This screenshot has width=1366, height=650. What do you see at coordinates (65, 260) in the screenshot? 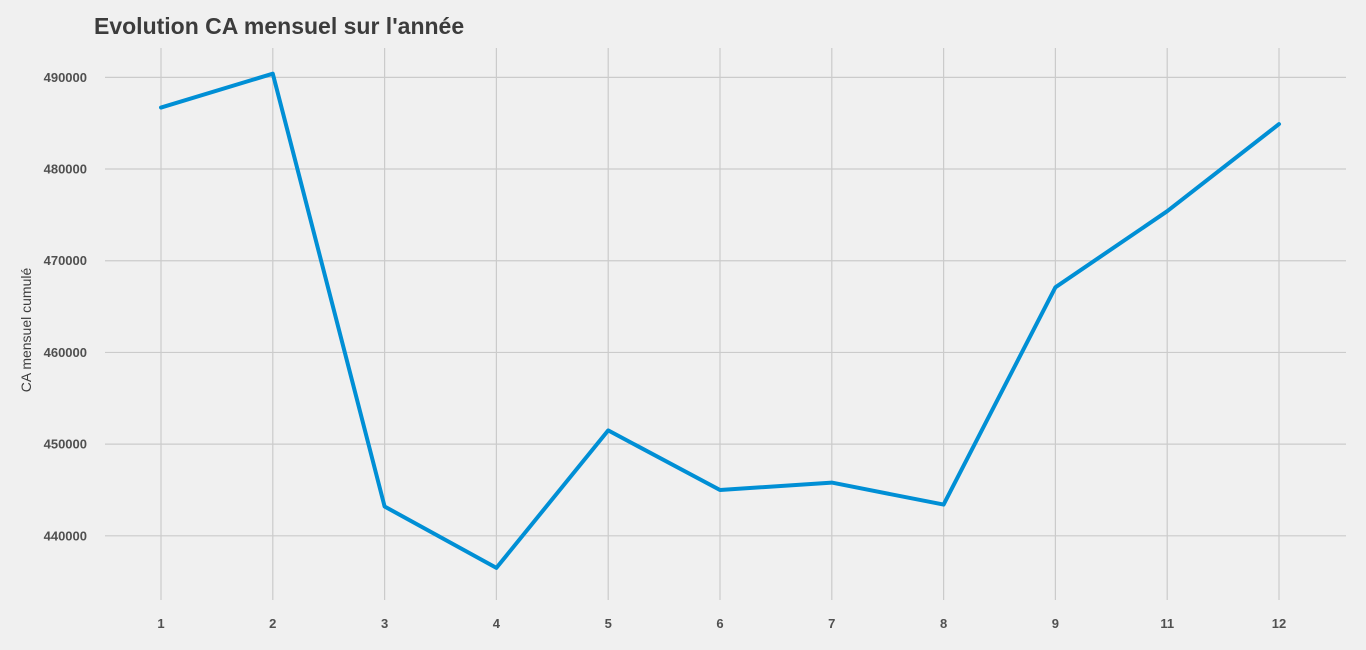
I see `y-tick-label: 470000` at bounding box center [65, 260].